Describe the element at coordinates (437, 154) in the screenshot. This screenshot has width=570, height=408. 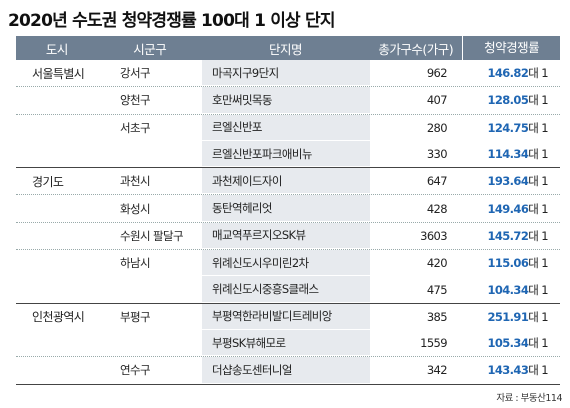
I see `households-cell: 330` at that location.